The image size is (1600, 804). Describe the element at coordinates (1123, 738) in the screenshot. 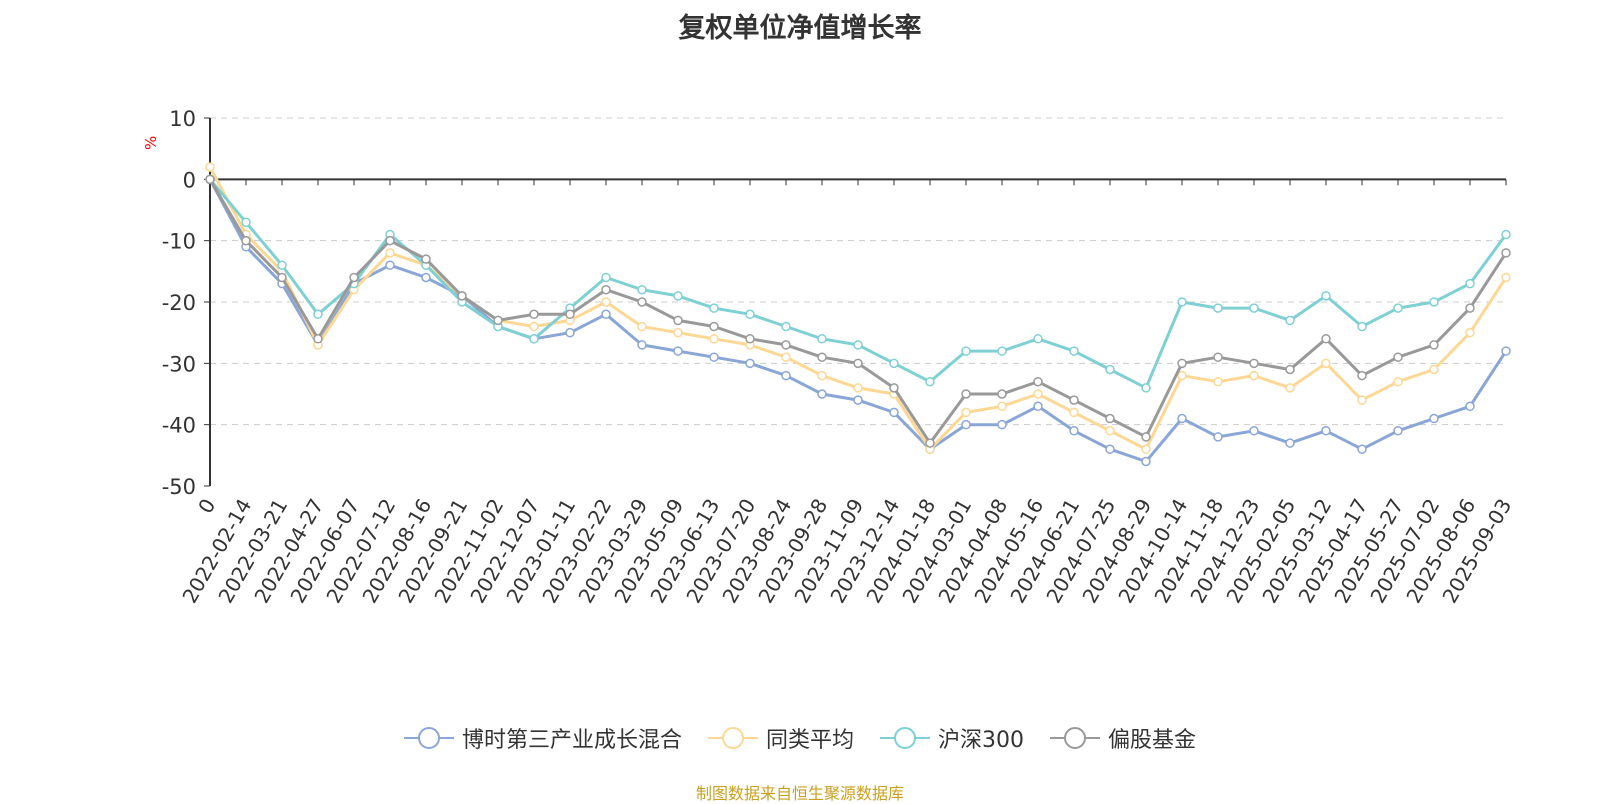

I see `legend-item: 偏股基金` at that location.